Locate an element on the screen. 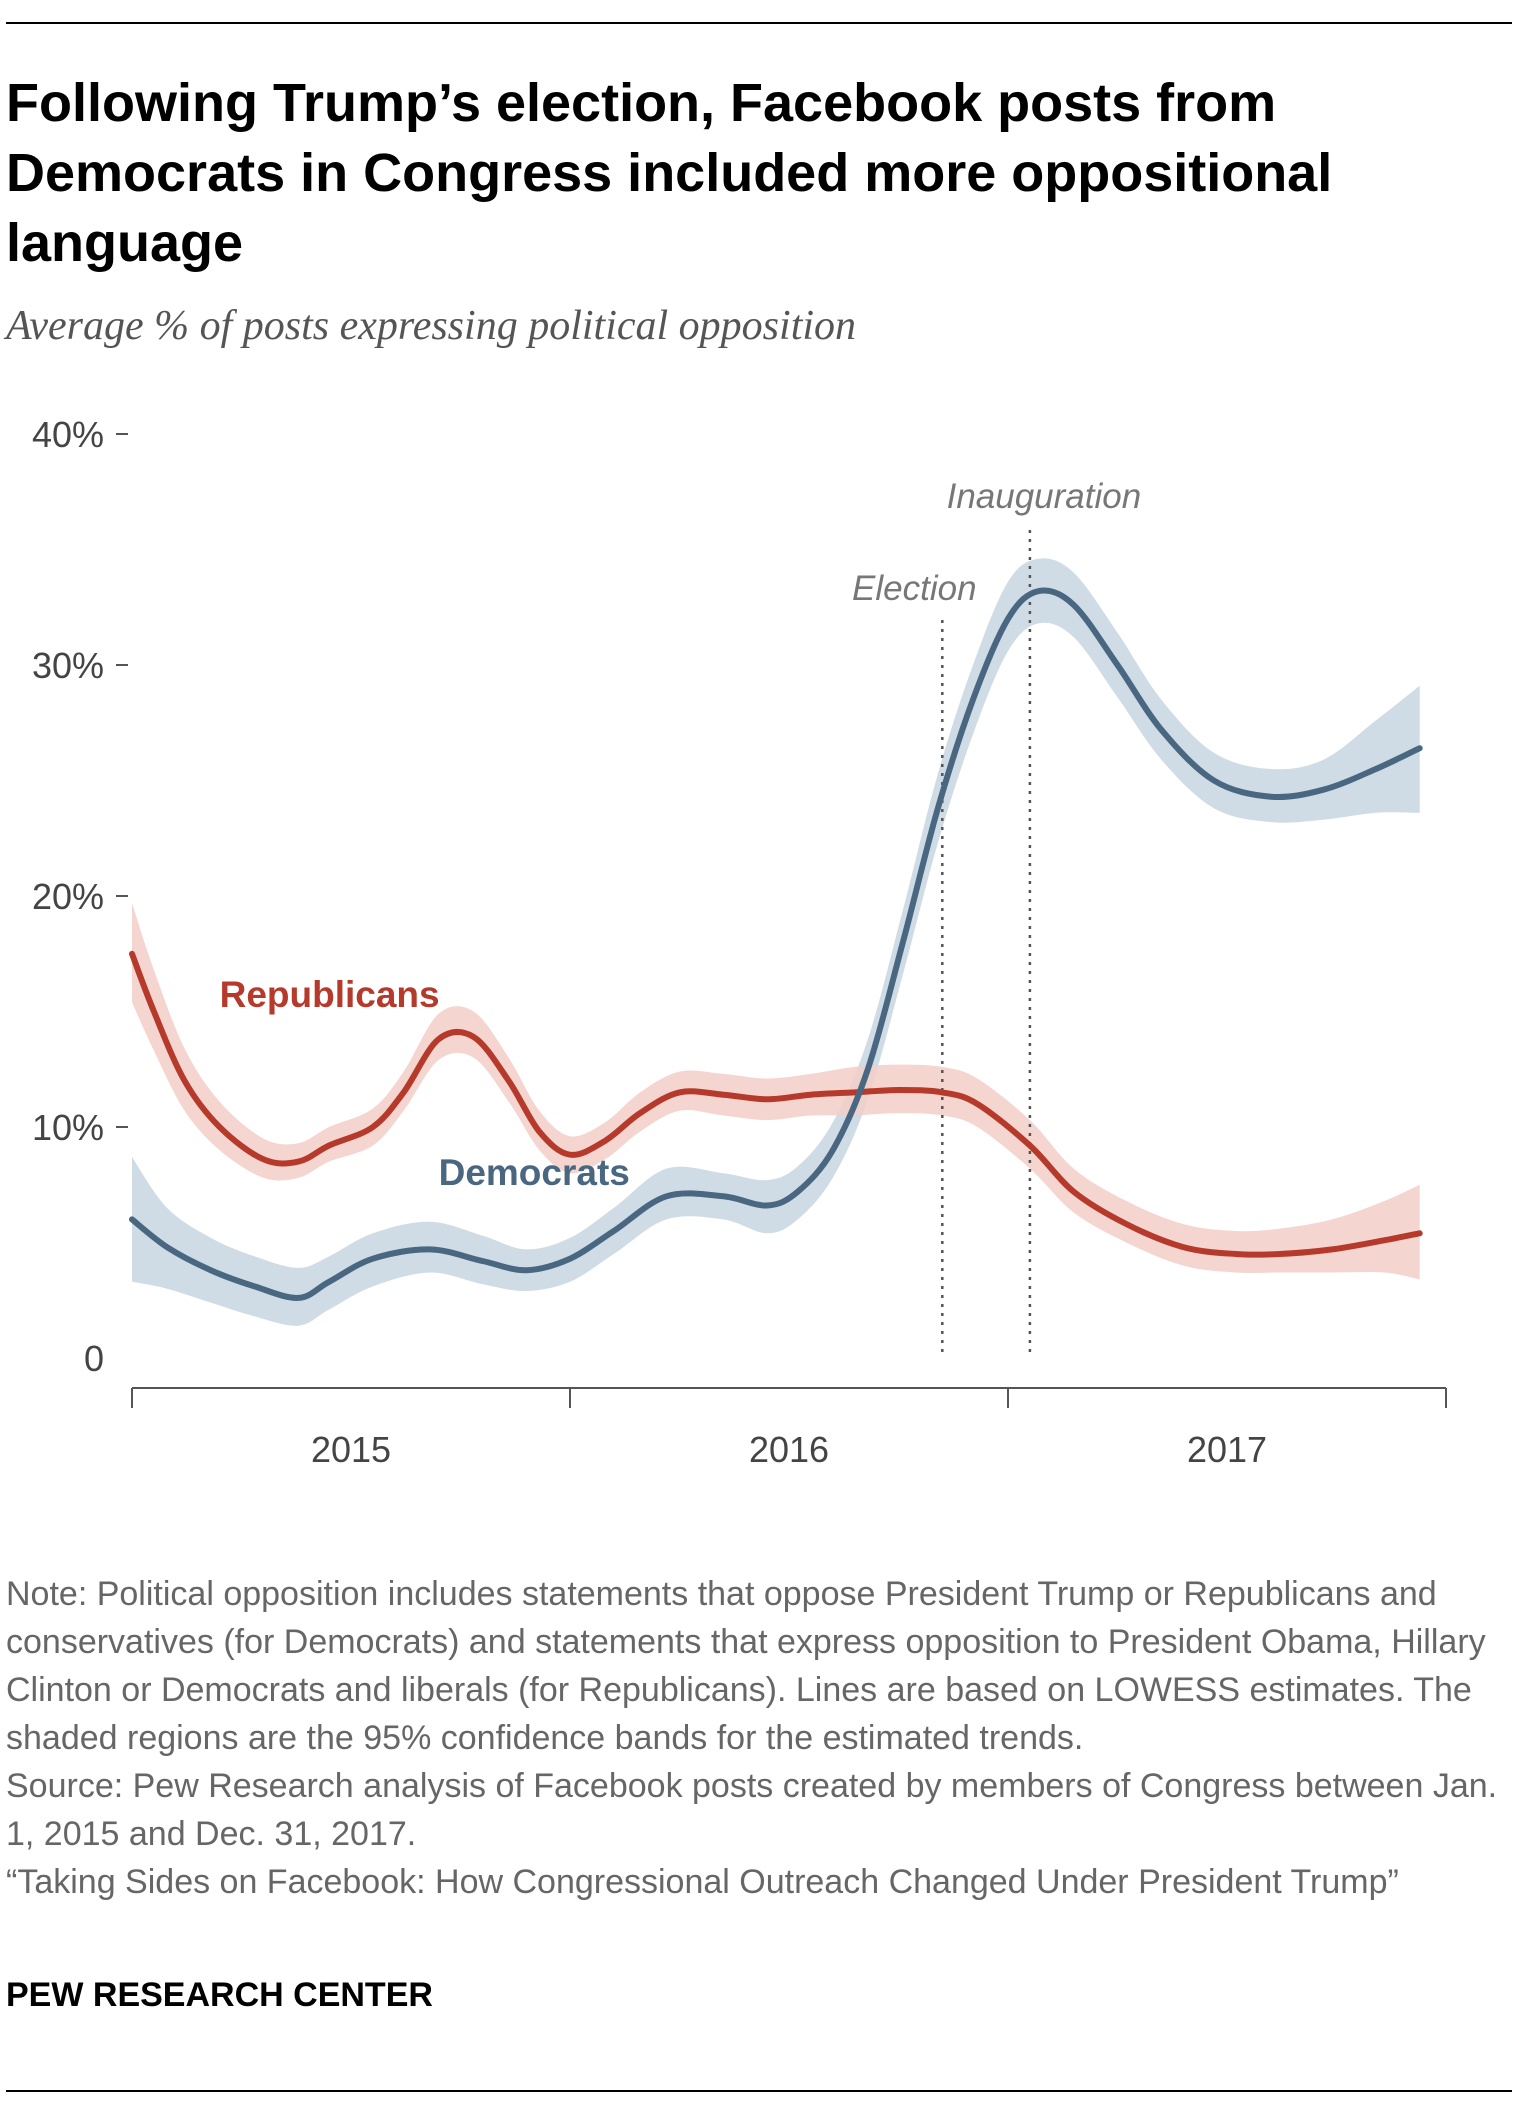 The width and height of the screenshot is (1518, 2118). top-rule is located at coordinates (759, 23).